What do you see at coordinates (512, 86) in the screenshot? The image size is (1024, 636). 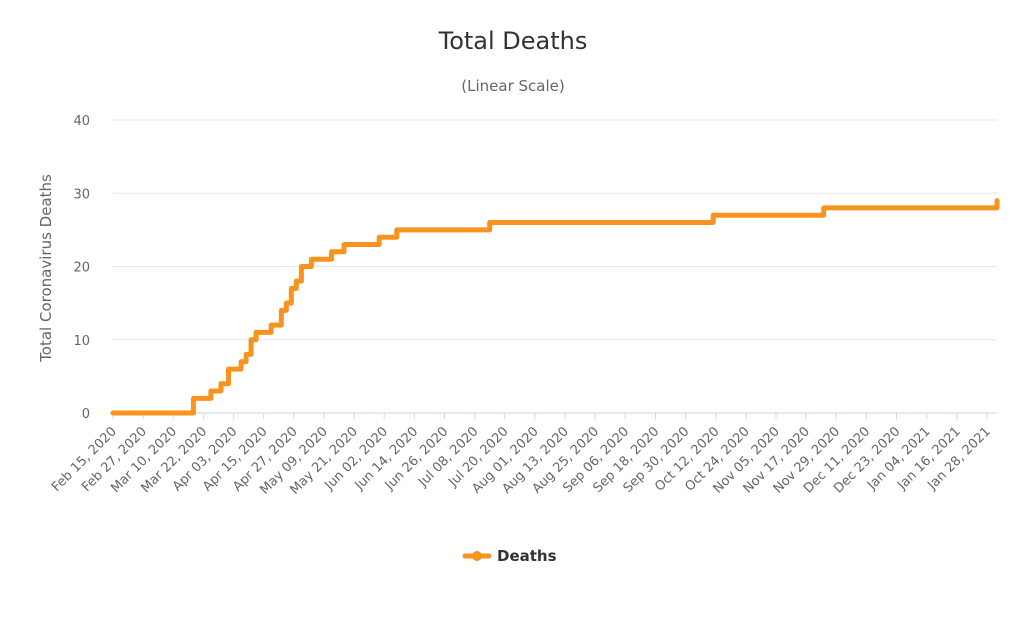 I see `chart-subtitle: (Linear Scale)` at bounding box center [512, 86].